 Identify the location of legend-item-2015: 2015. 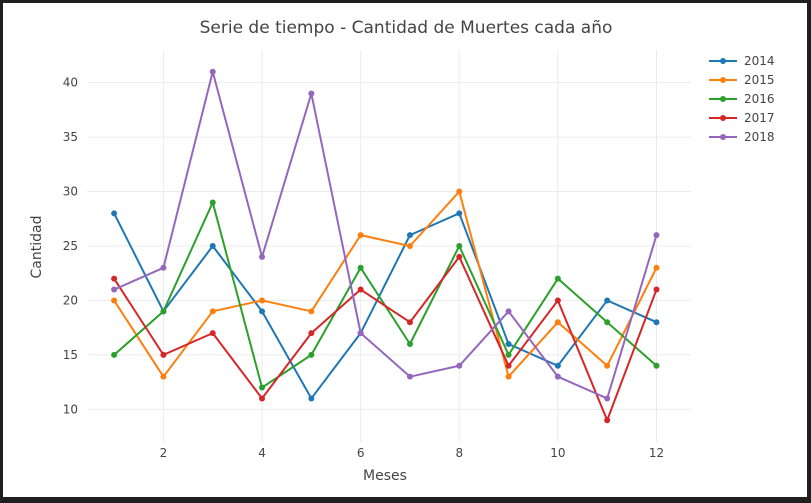
(742, 80).